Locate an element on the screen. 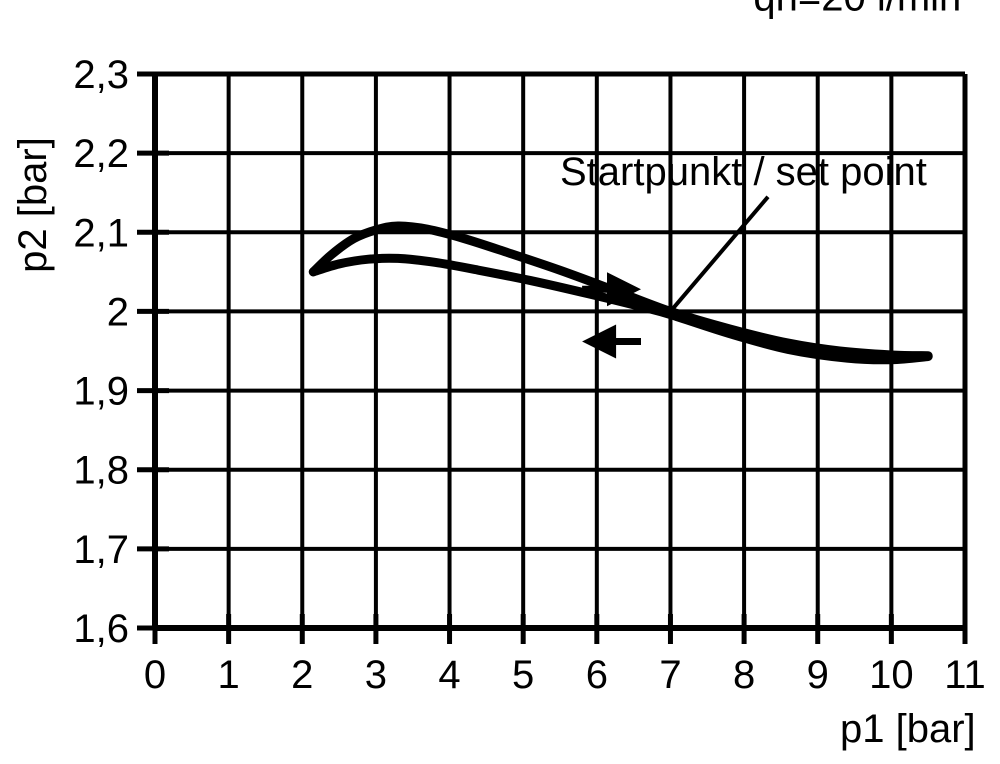  y-tick-label-2-2: 2,2 is located at coordinates (101, 154).